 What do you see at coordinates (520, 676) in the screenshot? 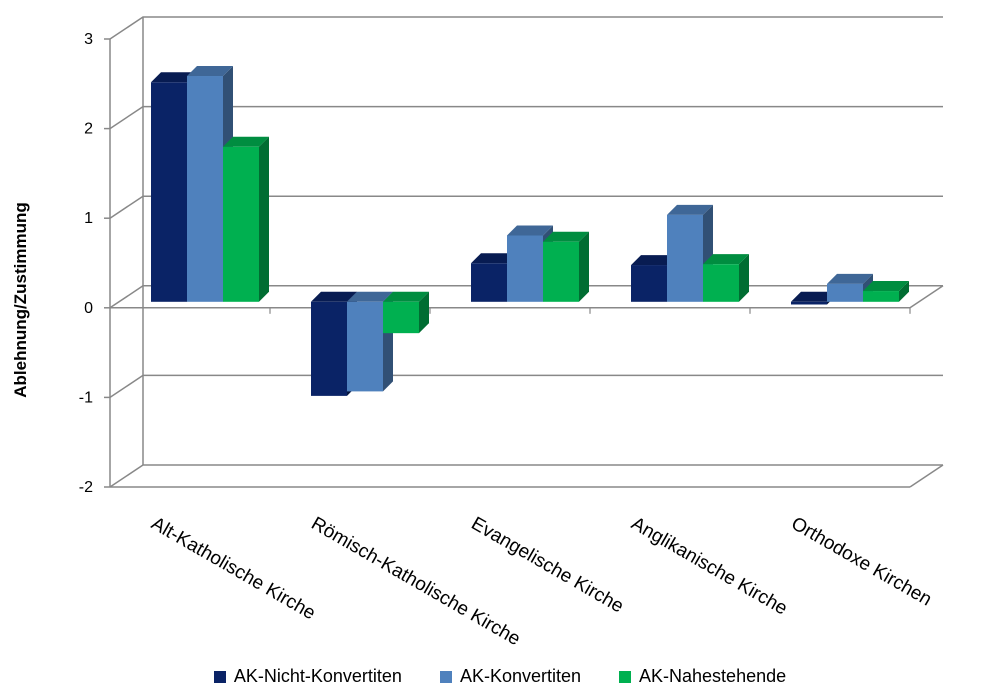
I see `legend-label: AK-Konvertiten` at bounding box center [520, 676].